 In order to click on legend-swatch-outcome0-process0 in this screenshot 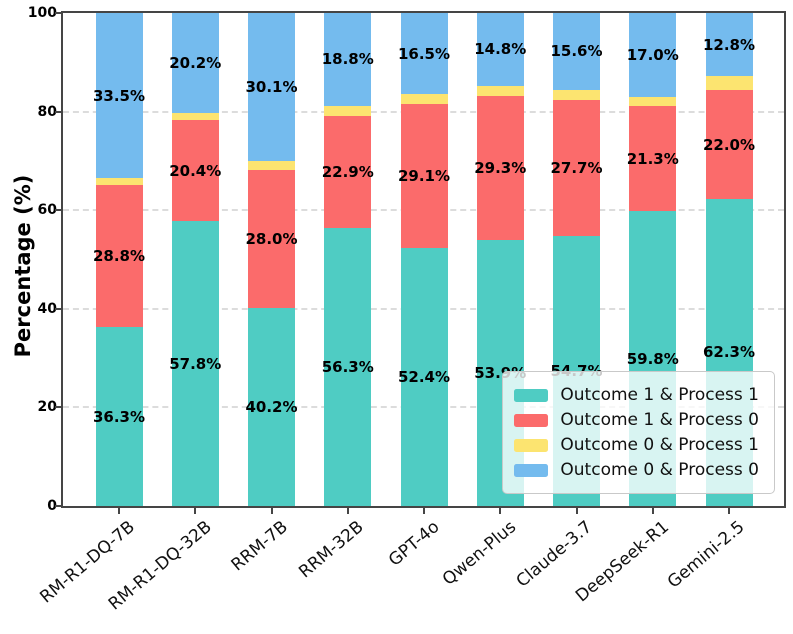, I will do `click(531, 470)`.